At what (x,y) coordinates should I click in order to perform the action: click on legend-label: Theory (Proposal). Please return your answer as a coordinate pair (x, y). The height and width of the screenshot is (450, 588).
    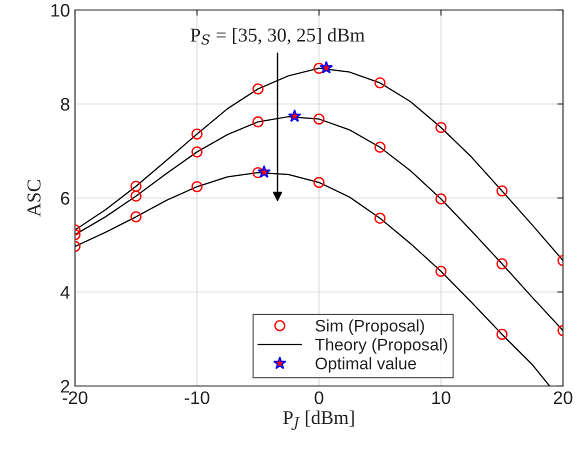
    Looking at the image, I should click on (381, 346).